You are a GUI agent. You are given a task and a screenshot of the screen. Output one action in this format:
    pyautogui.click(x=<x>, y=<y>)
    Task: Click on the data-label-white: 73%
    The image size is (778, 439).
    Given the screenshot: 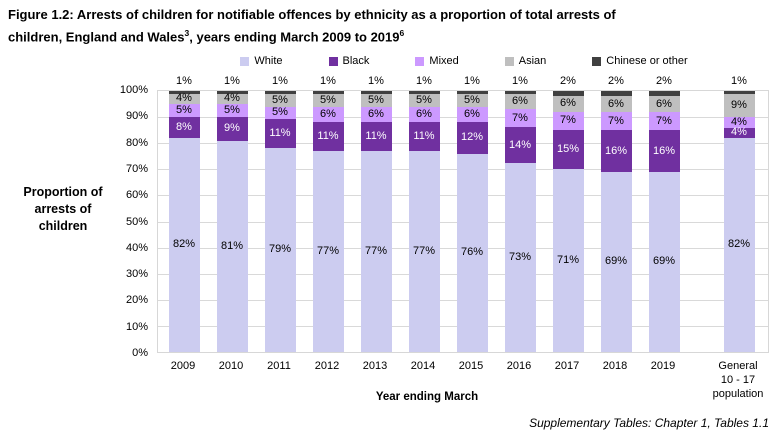 What is the action you would take?
    pyautogui.click(x=520, y=257)
    